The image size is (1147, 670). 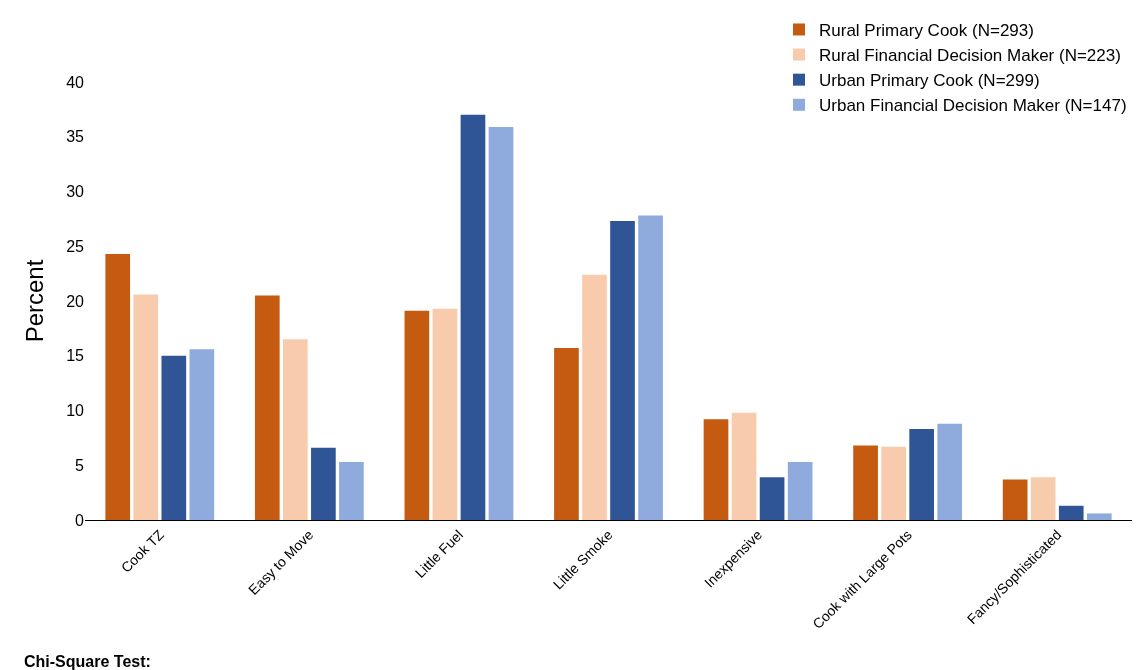 What do you see at coordinates (926, 31) in the screenshot?
I see `legend-label: Rural Primary Cook (N=293)` at bounding box center [926, 31].